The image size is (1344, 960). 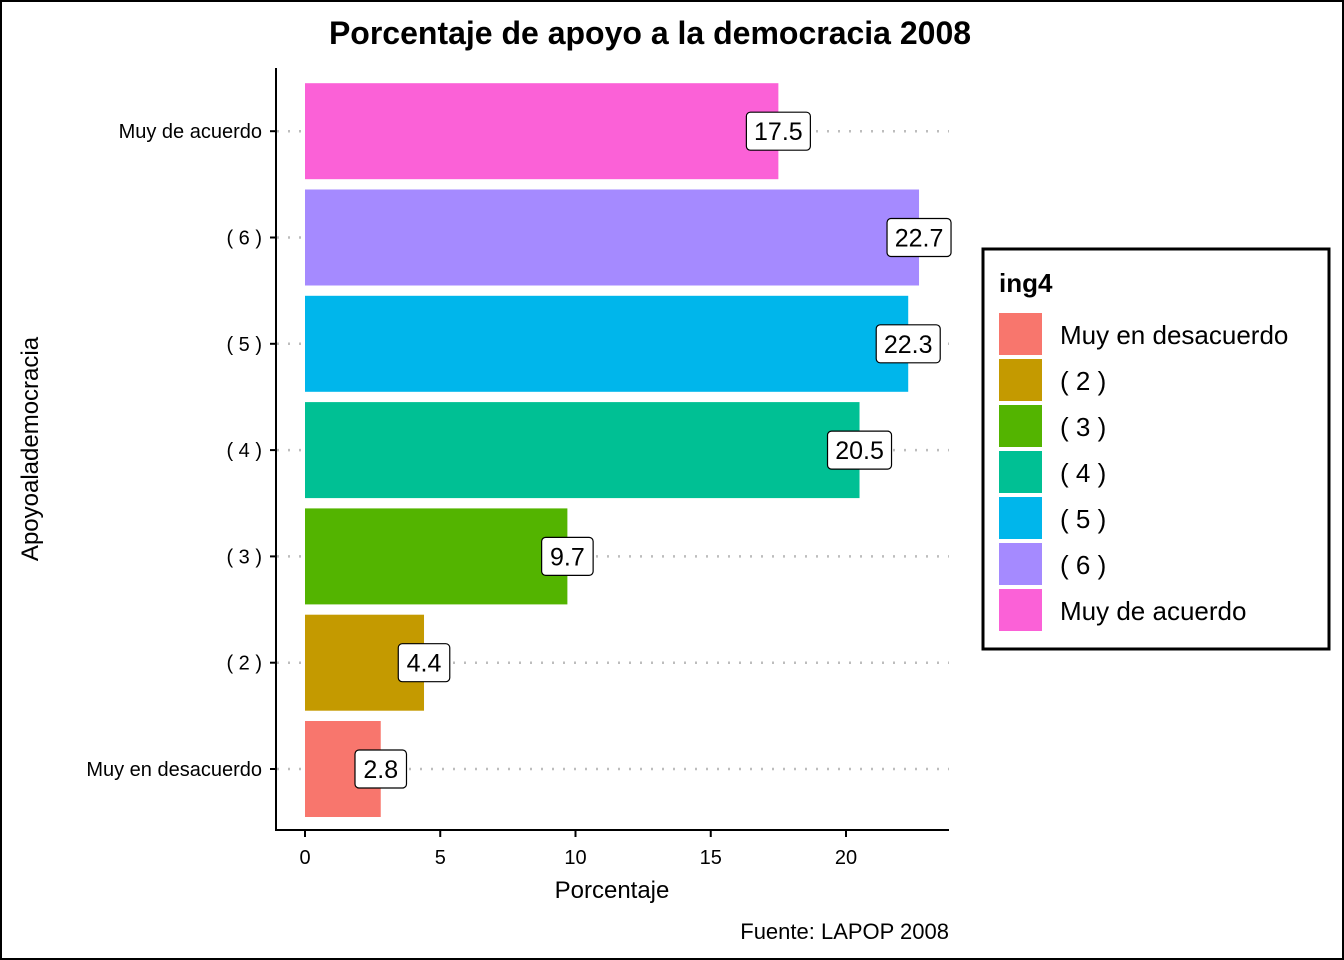 I want to click on chart-title: Porcentaje de apoyo a la democracia 2008, so click(x=650, y=33).